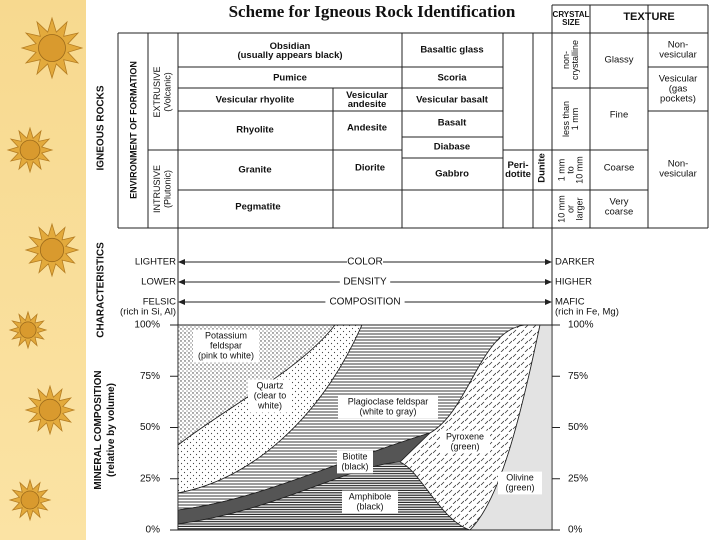  Describe the element at coordinates (618, 202) in the screenshot. I see `texture: Very` at that location.